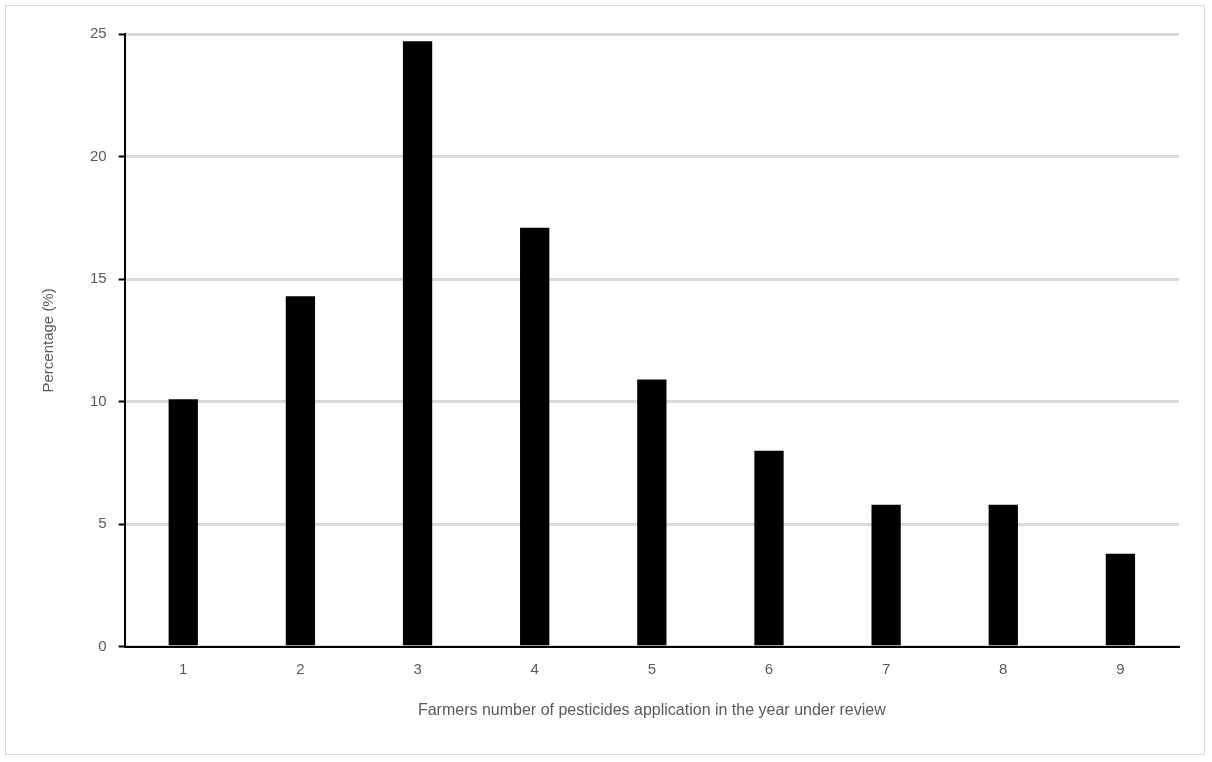 The height and width of the screenshot is (762, 1212). I want to click on y-tick-label: 10, so click(98, 400).